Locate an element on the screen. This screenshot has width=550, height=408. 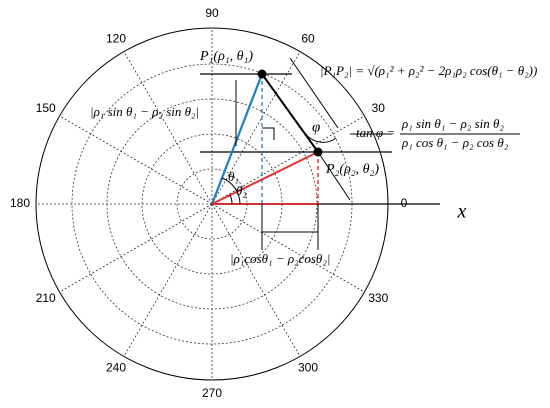
angle-label: 210 is located at coordinates (46, 298).